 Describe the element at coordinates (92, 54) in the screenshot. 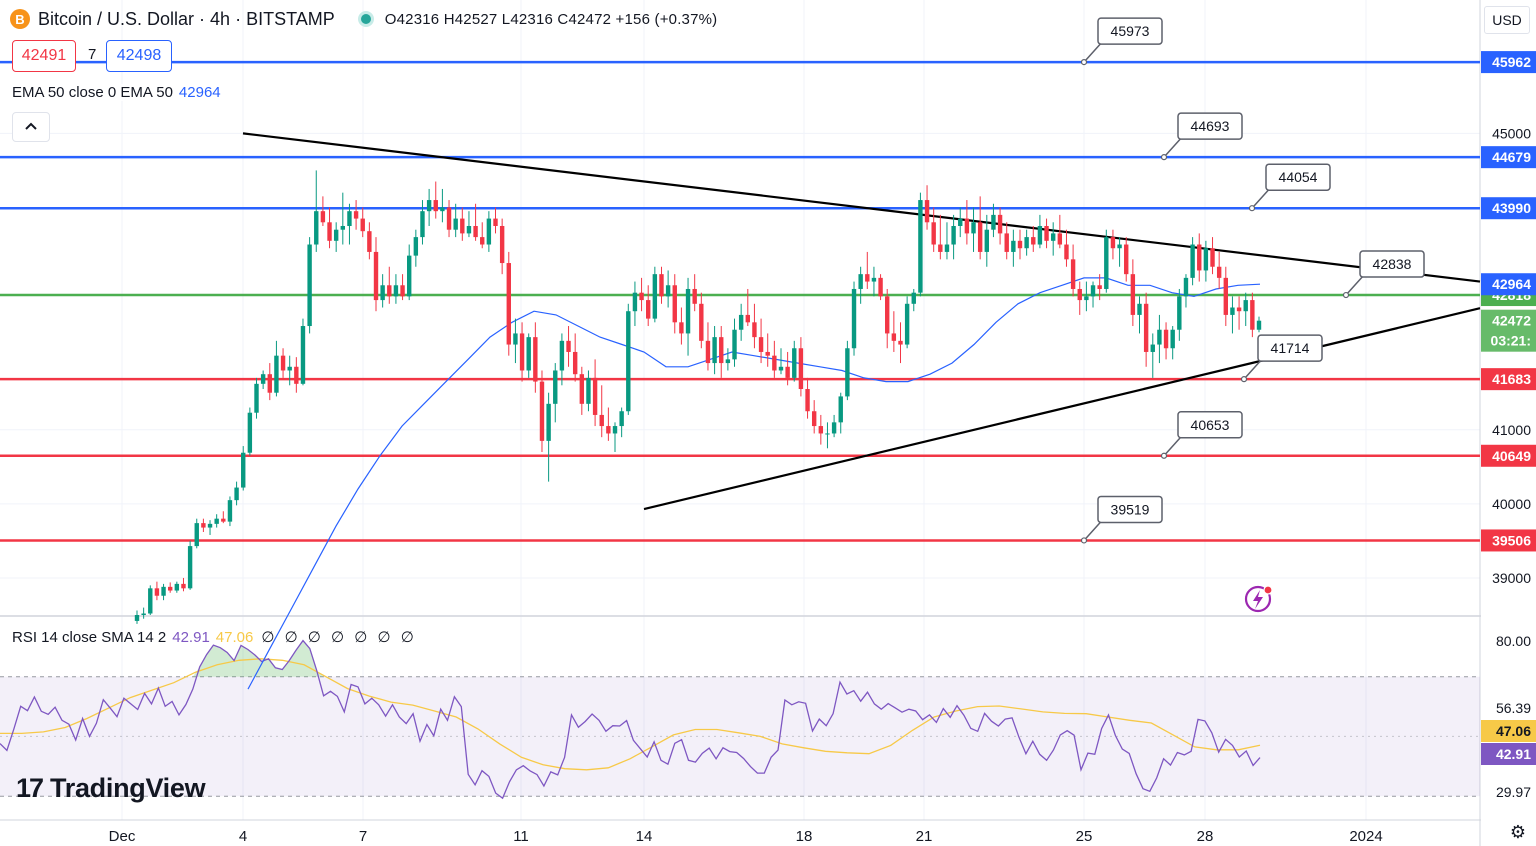

I see `spread-value: 7` at that location.